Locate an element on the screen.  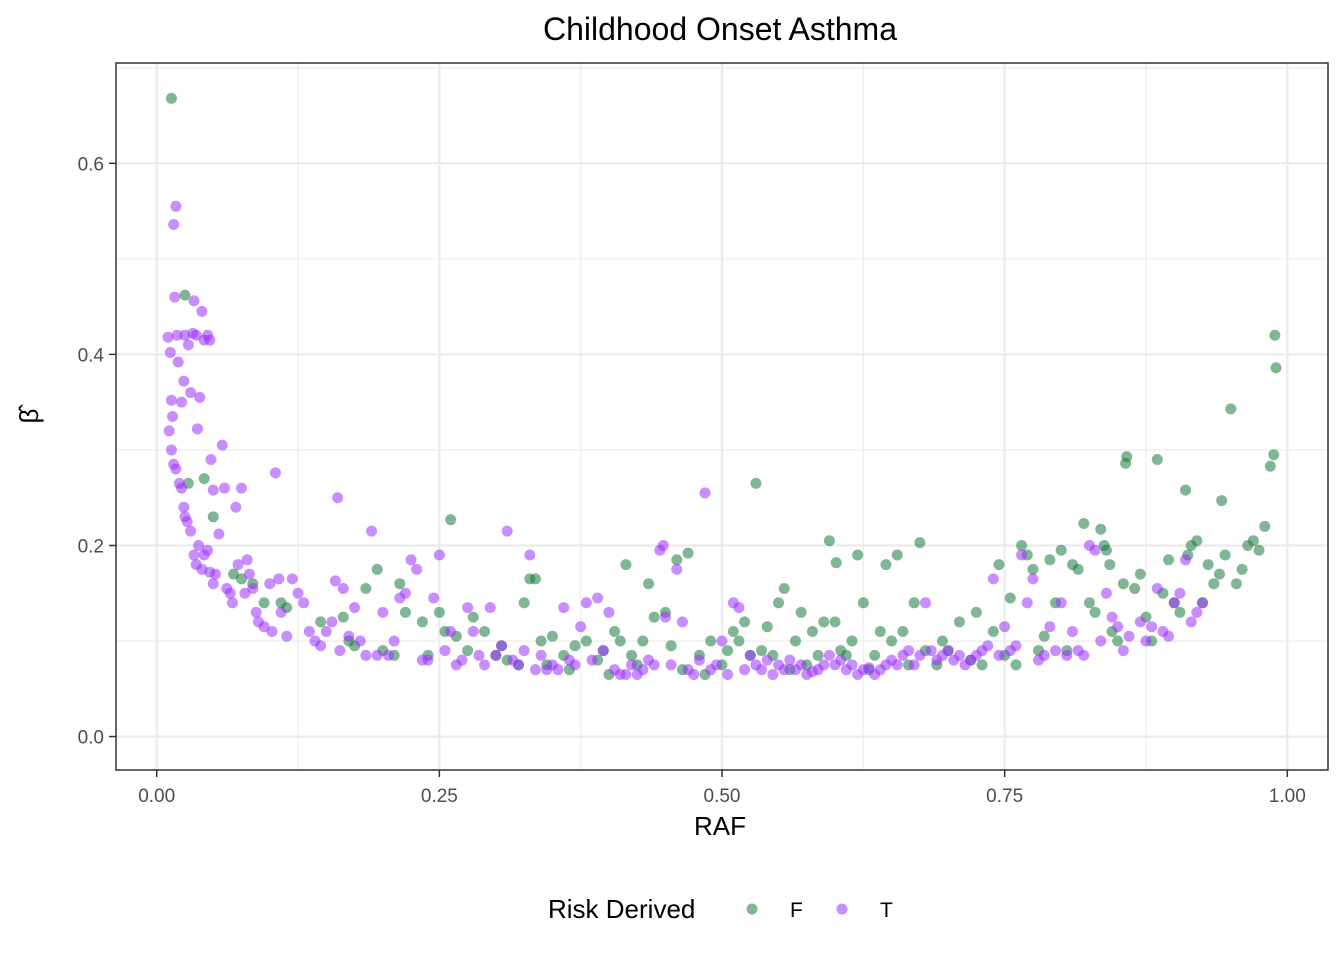
x-tick-label: 0.00 is located at coordinates (156, 796).